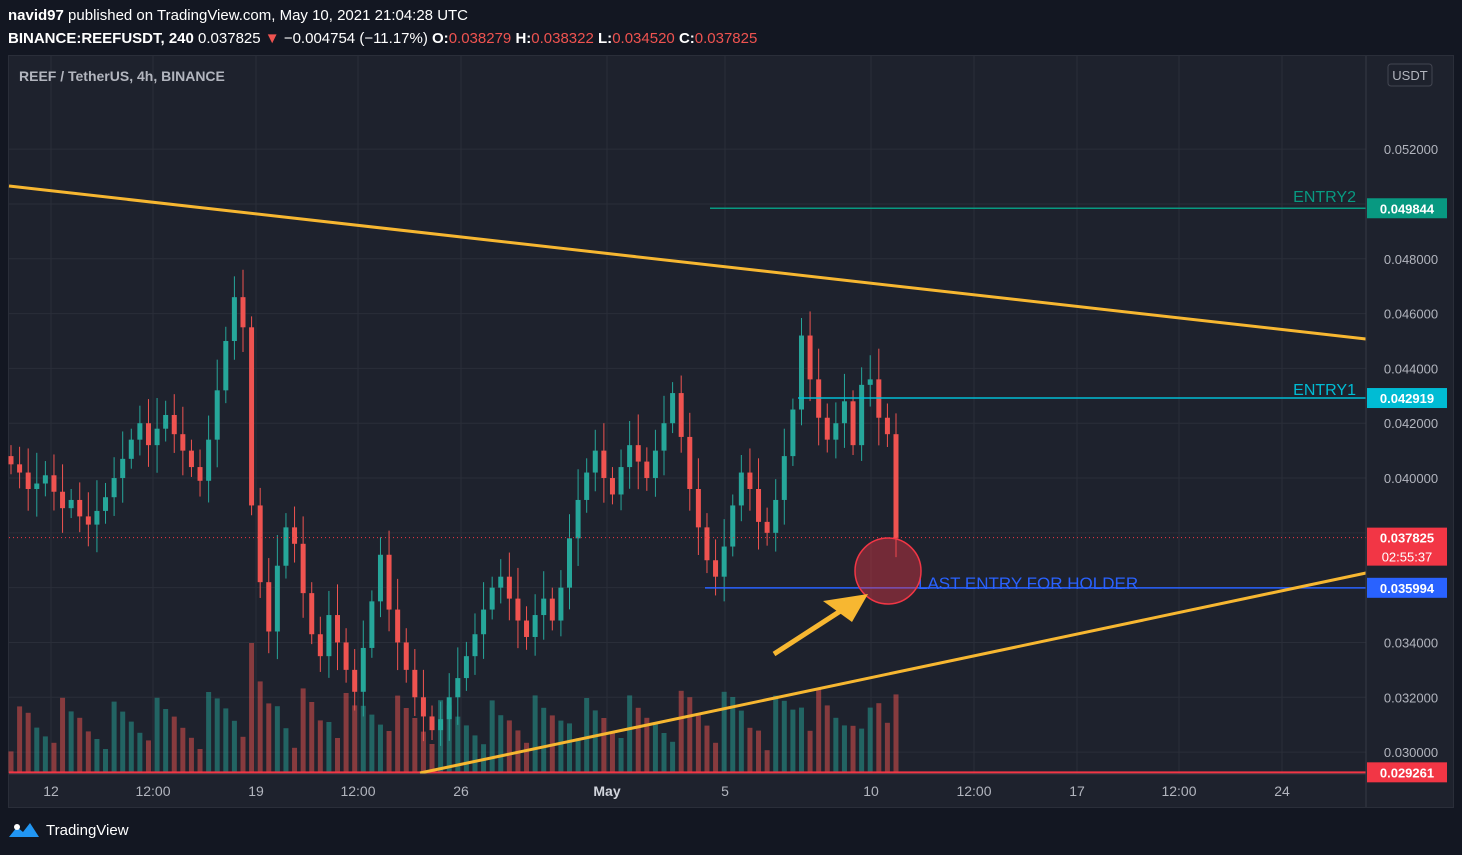 This screenshot has width=1462, height=855. Describe the element at coordinates (1407, 208) in the screenshot. I see `price-label-text: 0.049844` at that location.